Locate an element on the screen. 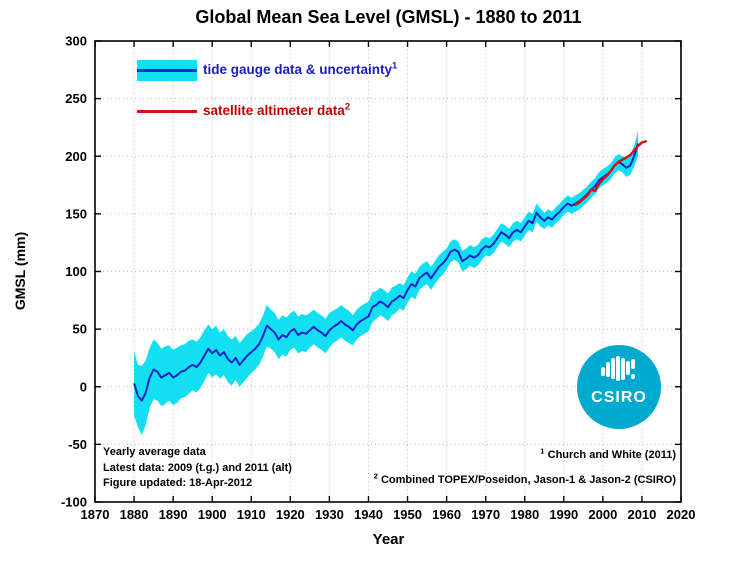  y-axis-title: GMSL (mm) is located at coordinates (20, 271).